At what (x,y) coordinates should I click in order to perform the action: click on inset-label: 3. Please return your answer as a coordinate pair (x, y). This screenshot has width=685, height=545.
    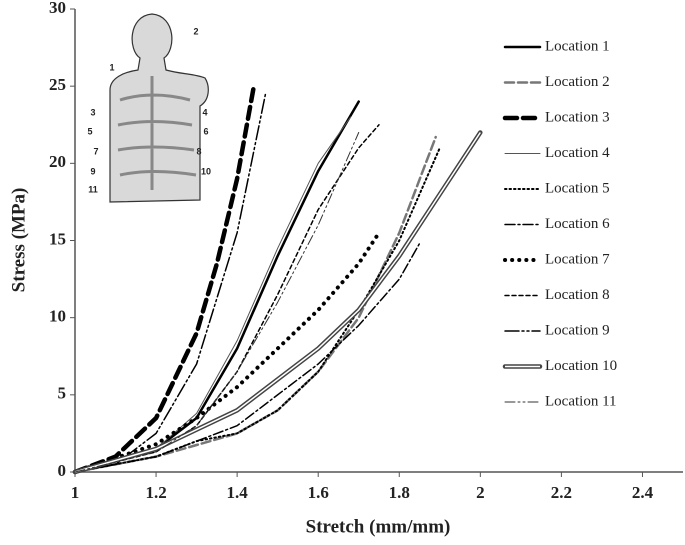
    Looking at the image, I should click on (92, 112).